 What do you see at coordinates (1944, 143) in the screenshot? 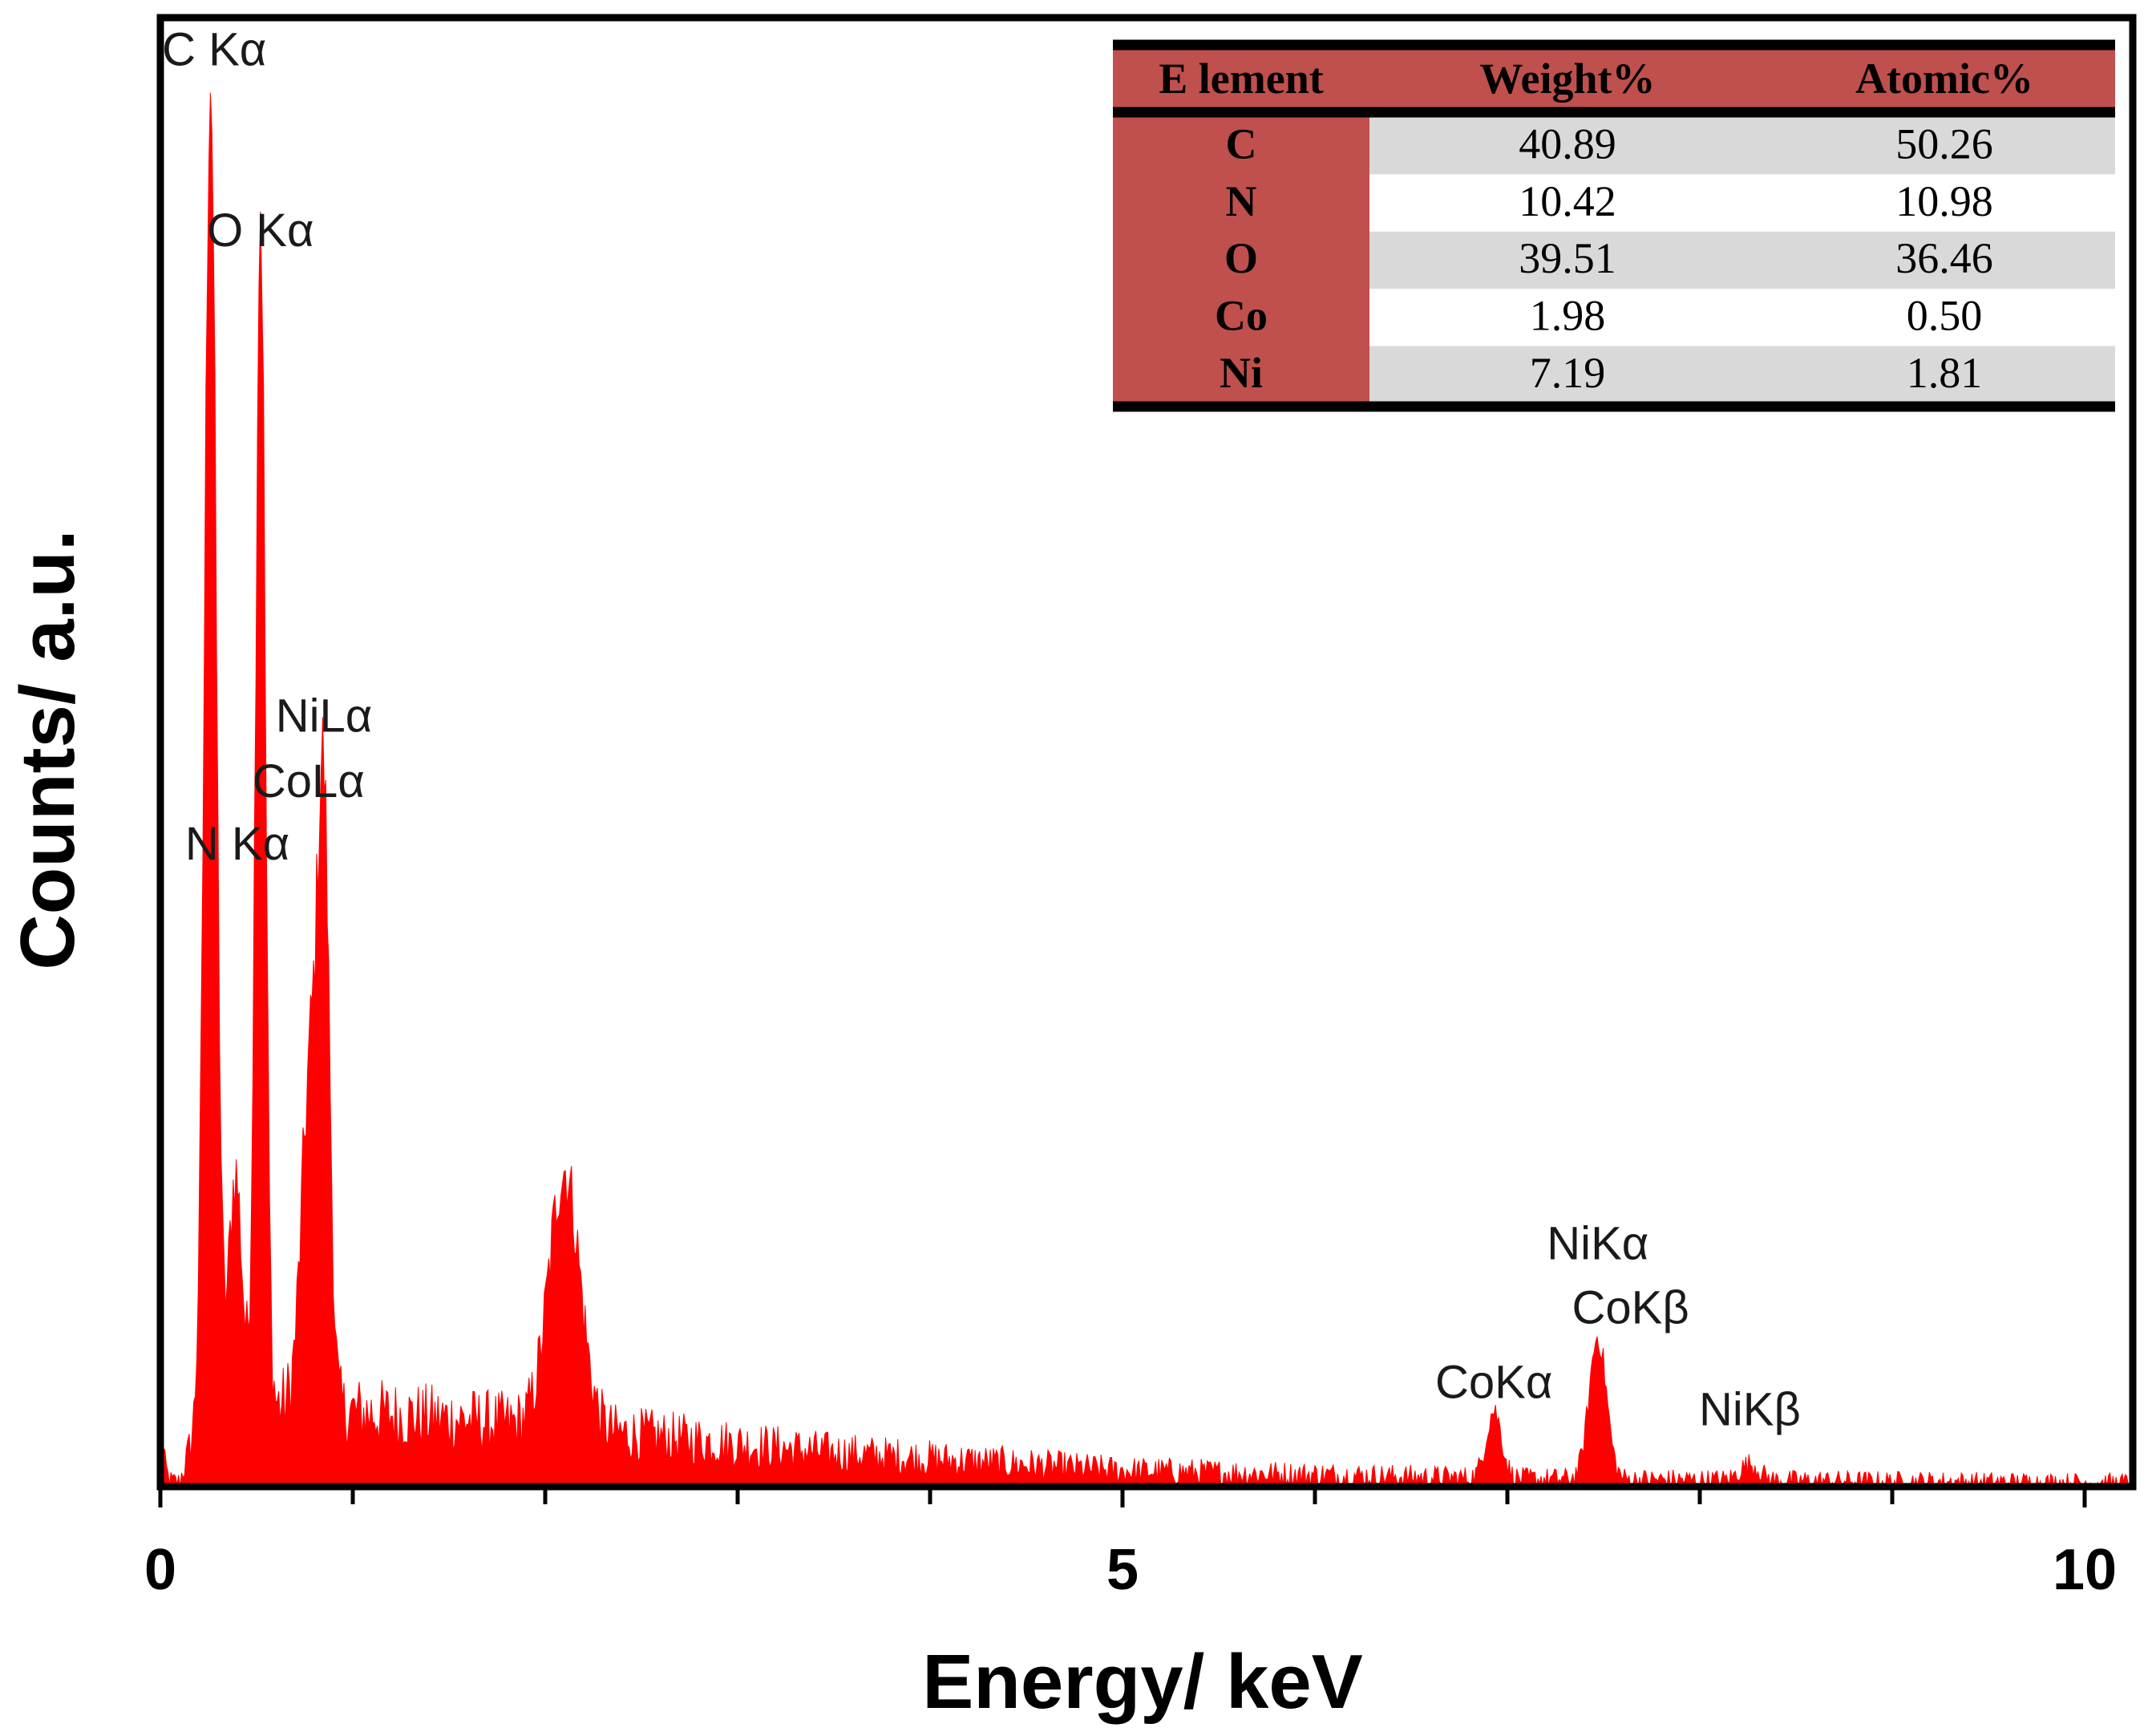
I see `table-cell-atomic: 50.26` at bounding box center [1944, 143].